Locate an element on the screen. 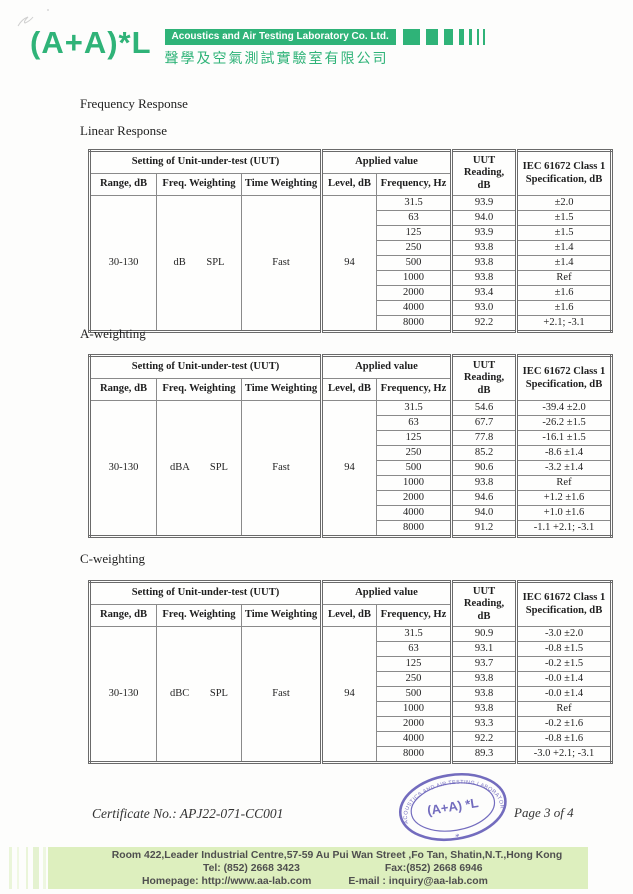 This screenshot has height=894, width=633. spec-value: +1.0 ±1.6 is located at coordinates (564, 513).